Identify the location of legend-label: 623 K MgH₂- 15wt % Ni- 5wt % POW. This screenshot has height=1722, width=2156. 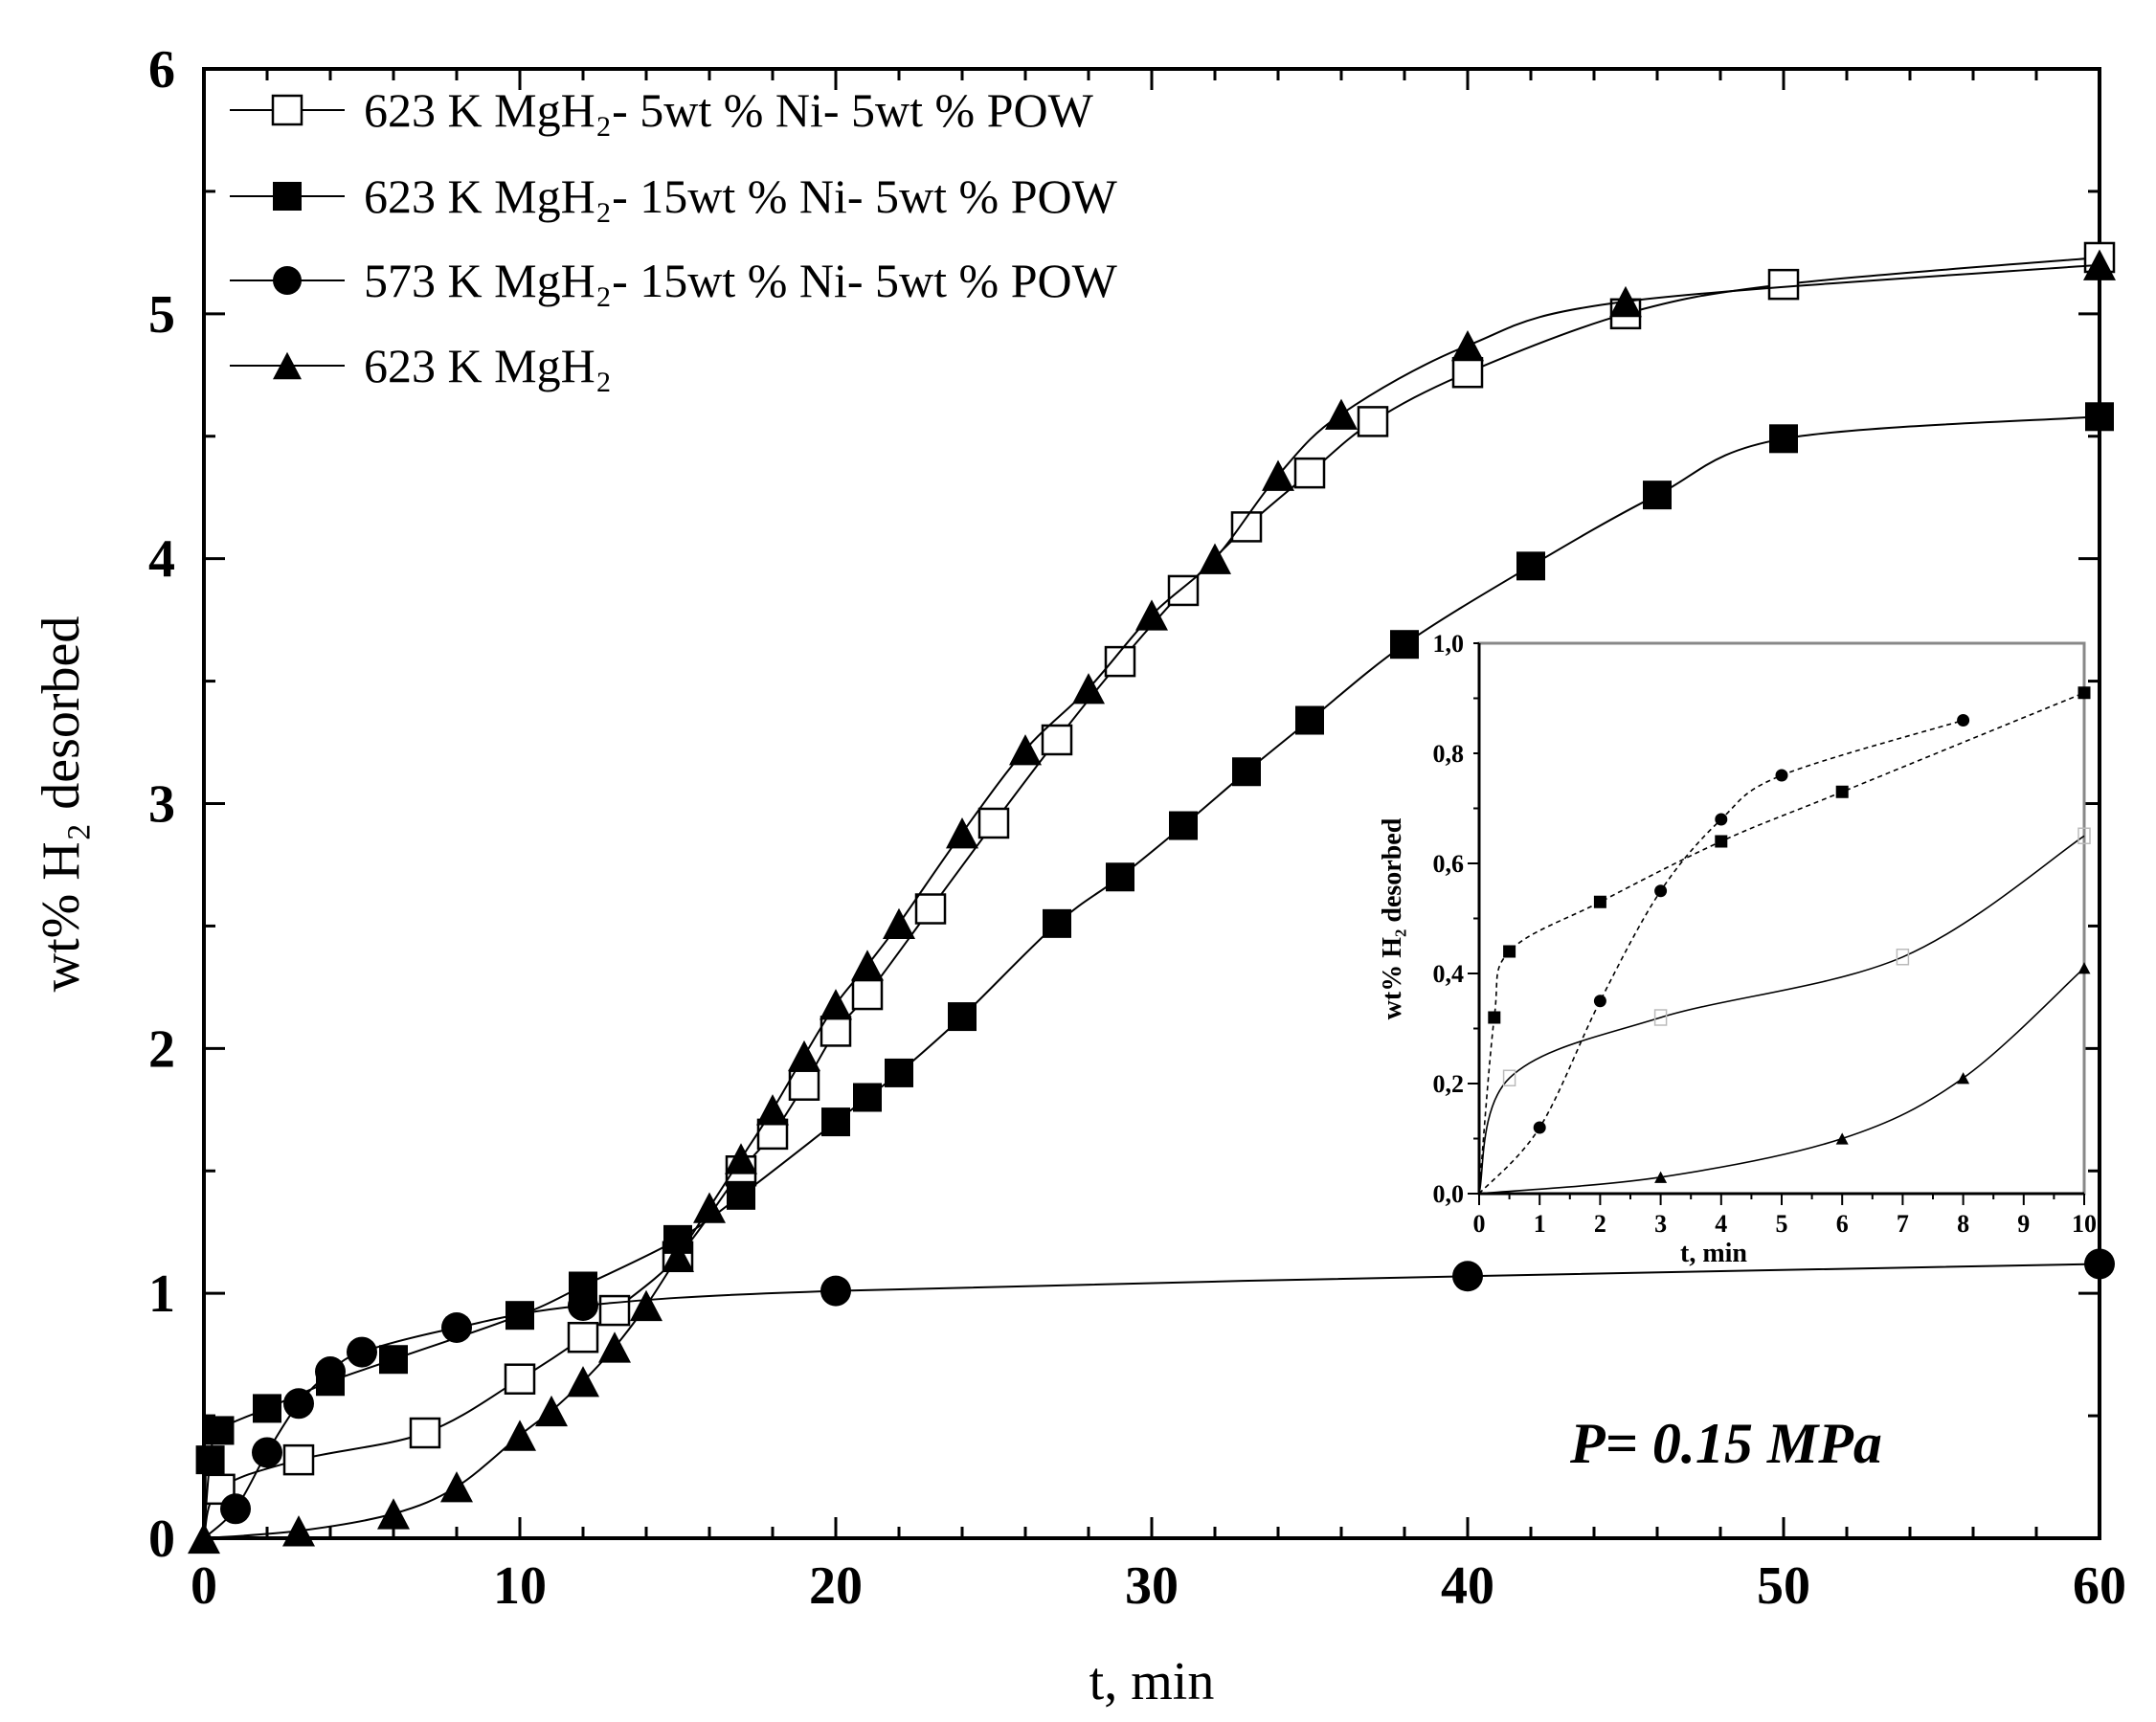
(741, 196).